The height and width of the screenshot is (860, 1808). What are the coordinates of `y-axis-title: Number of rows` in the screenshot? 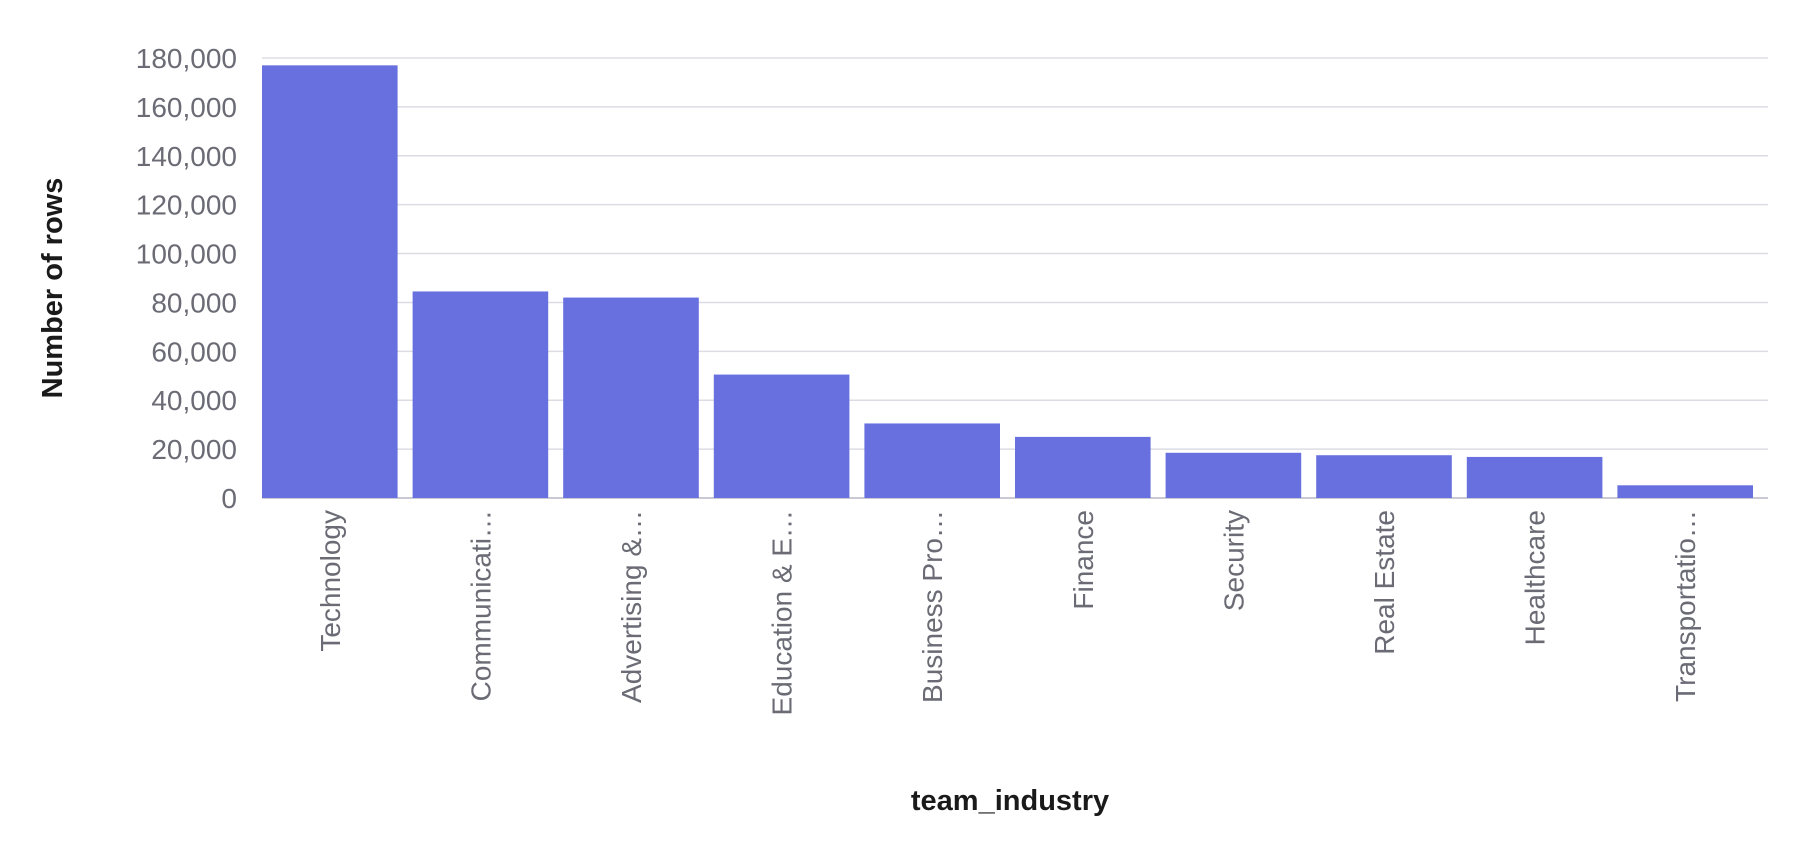 It's located at (53, 288).